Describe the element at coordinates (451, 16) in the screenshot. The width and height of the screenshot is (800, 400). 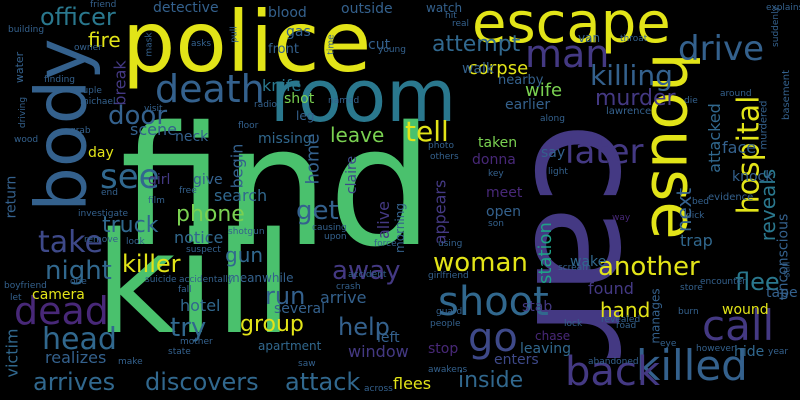
I see `word-hit: hit` at that location.